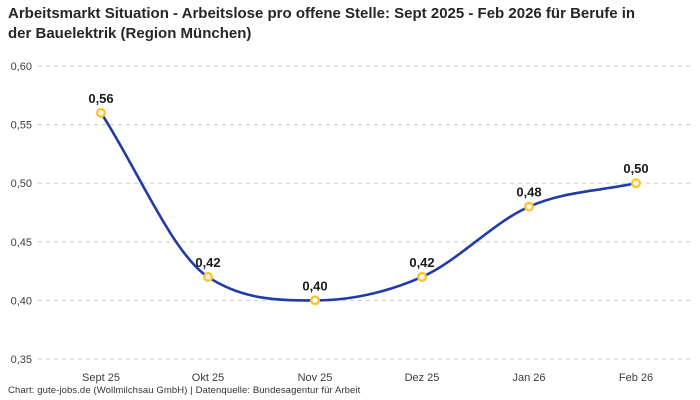  I want to click on data-point-label: 0,56, so click(100, 98).